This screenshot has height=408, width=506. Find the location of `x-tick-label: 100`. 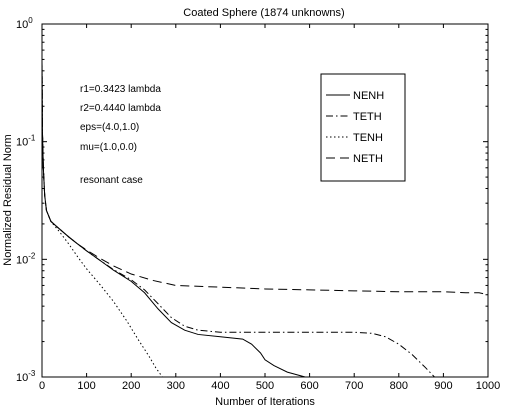

x-tick-label: 100 is located at coordinates (86, 386).